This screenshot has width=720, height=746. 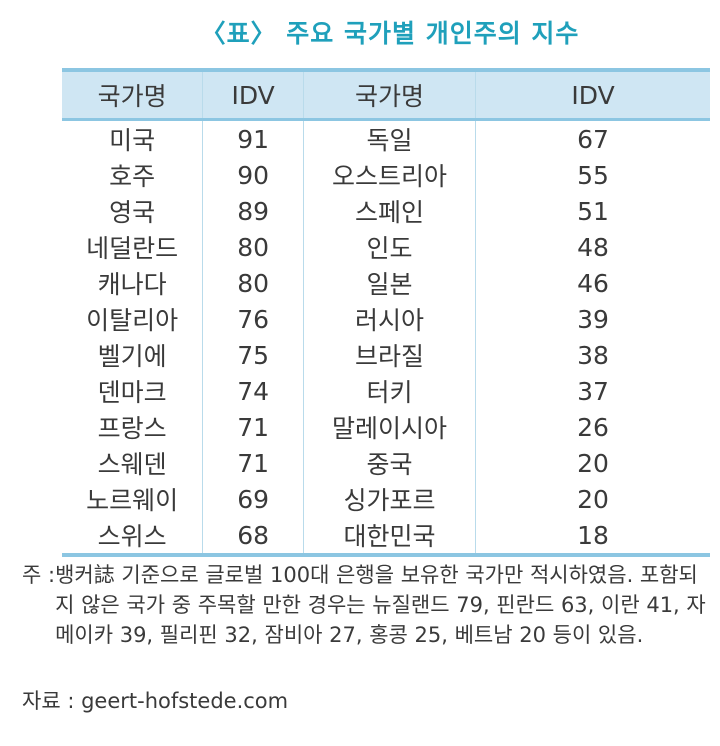 What do you see at coordinates (253, 391) in the screenshot?
I see `idv-cell: 74` at bounding box center [253, 391].